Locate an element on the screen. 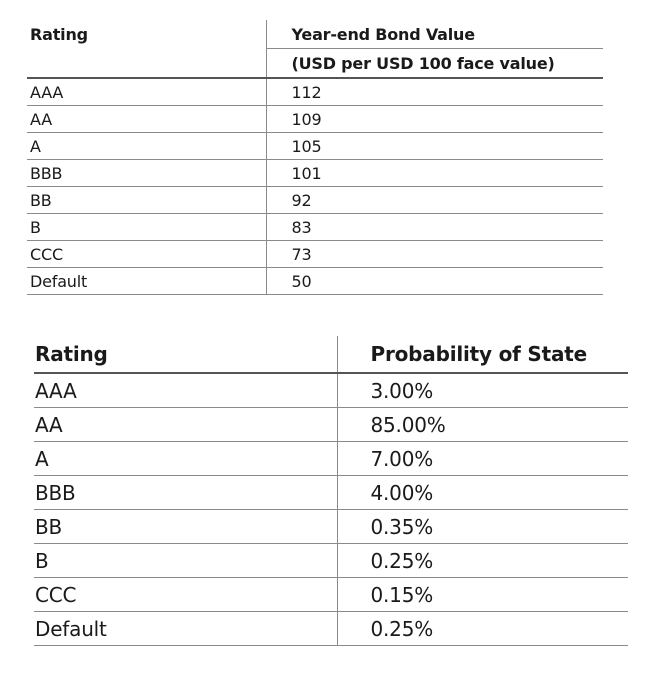 The height and width of the screenshot is (678, 663). bond-value-header-row: Rating Year-end Bond Value is located at coordinates (315, 34).